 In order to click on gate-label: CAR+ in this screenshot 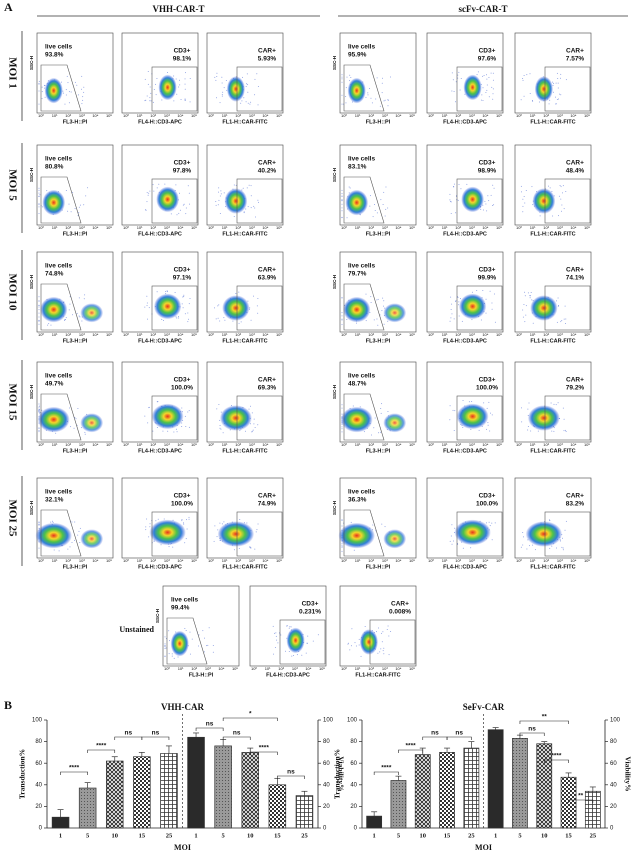, I will do `click(575, 496)`.